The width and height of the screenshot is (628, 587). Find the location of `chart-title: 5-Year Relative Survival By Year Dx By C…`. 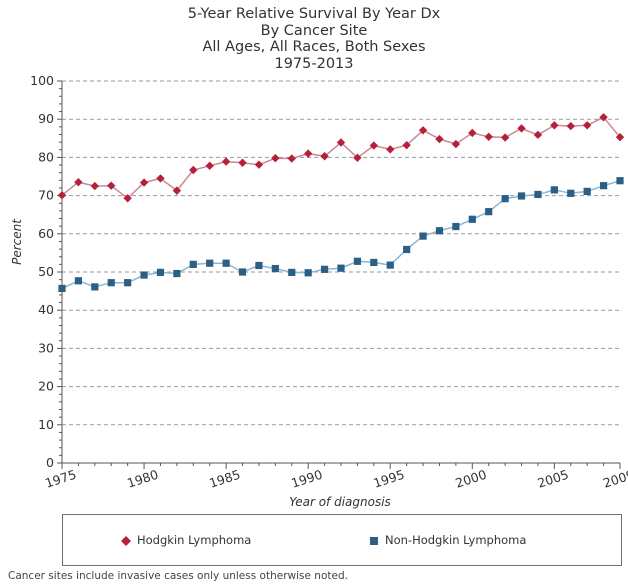

chart-title: 5-Year Relative Survival By Year Dx By C… is located at coordinates (314, 39).